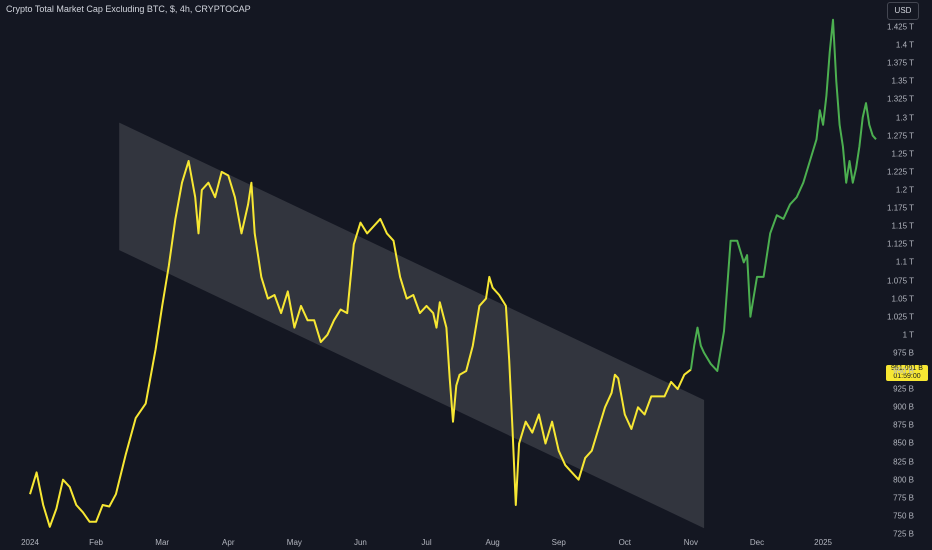 The width and height of the screenshot is (932, 550). What do you see at coordinates (900, 27) in the screenshot?
I see `y-tick-label: 1.425 T` at bounding box center [900, 27].